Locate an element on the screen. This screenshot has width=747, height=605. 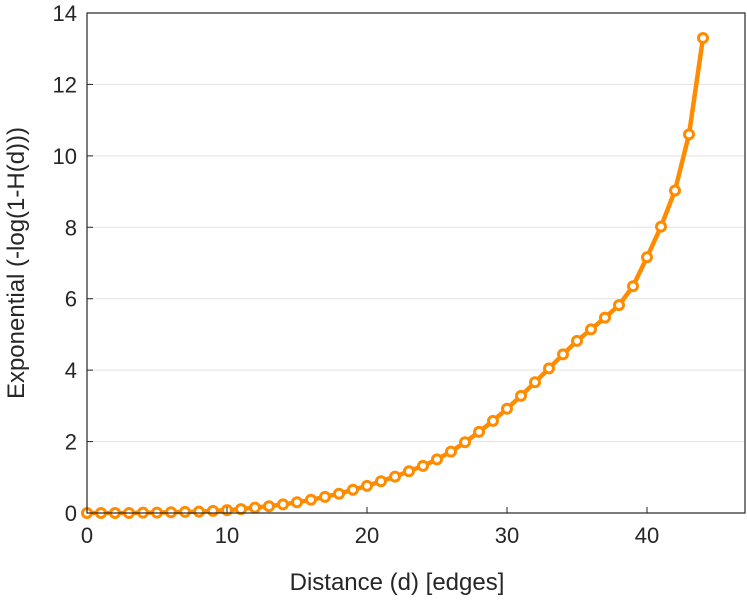
x-axis-title: Distance (d) [edges] is located at coordinates (397, 582).